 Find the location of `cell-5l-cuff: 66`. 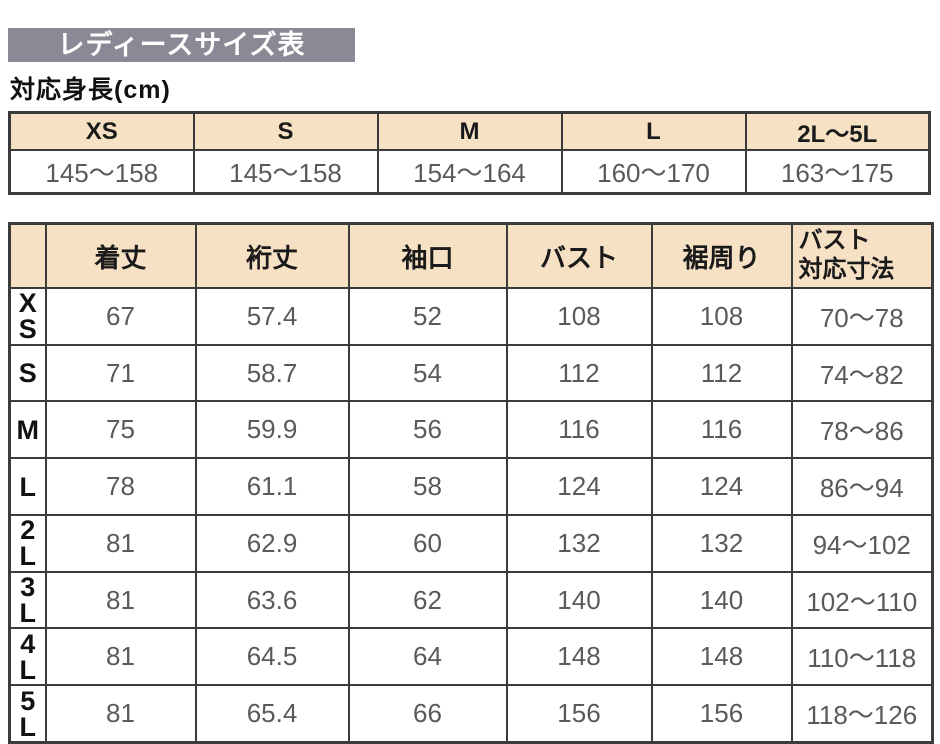

cell-5l-cuff: 66 is located at coordinates (427, 714).